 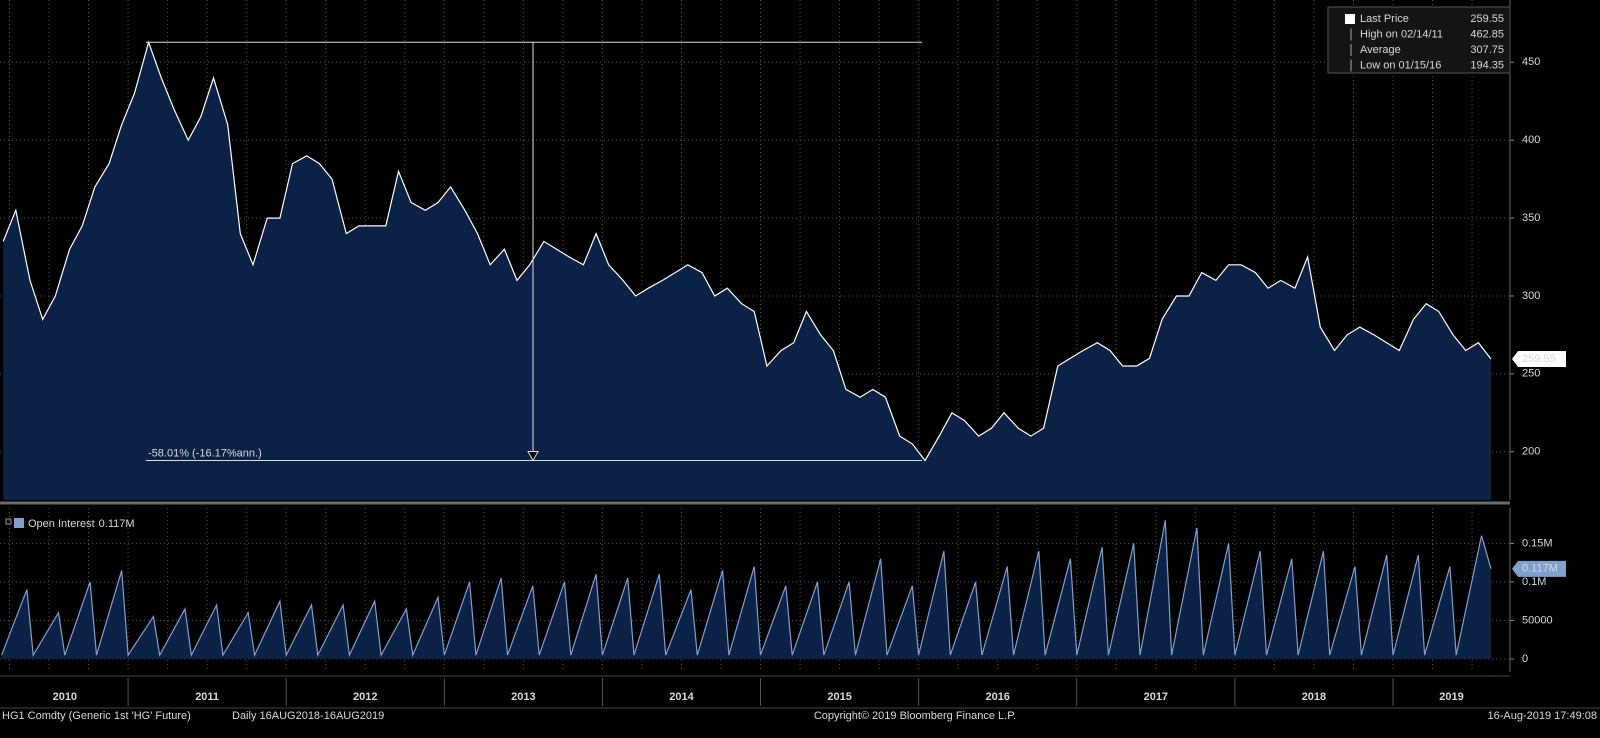 What do you see at coordinates (1542, 716) in the screenshot?
I see `footer-timestamp: 16-Aug-2019 17:49:08` at bounding box center [1542, 716].